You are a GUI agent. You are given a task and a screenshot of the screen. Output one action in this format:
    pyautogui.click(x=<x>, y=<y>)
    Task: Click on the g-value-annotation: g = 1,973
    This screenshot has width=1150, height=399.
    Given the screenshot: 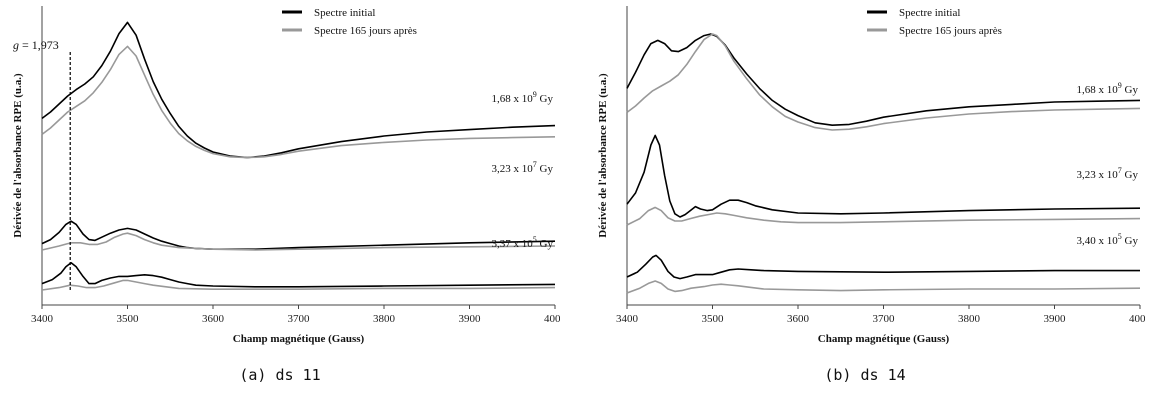 What is the action you would take?
    pyautogui.click(x=36, y=45)
    